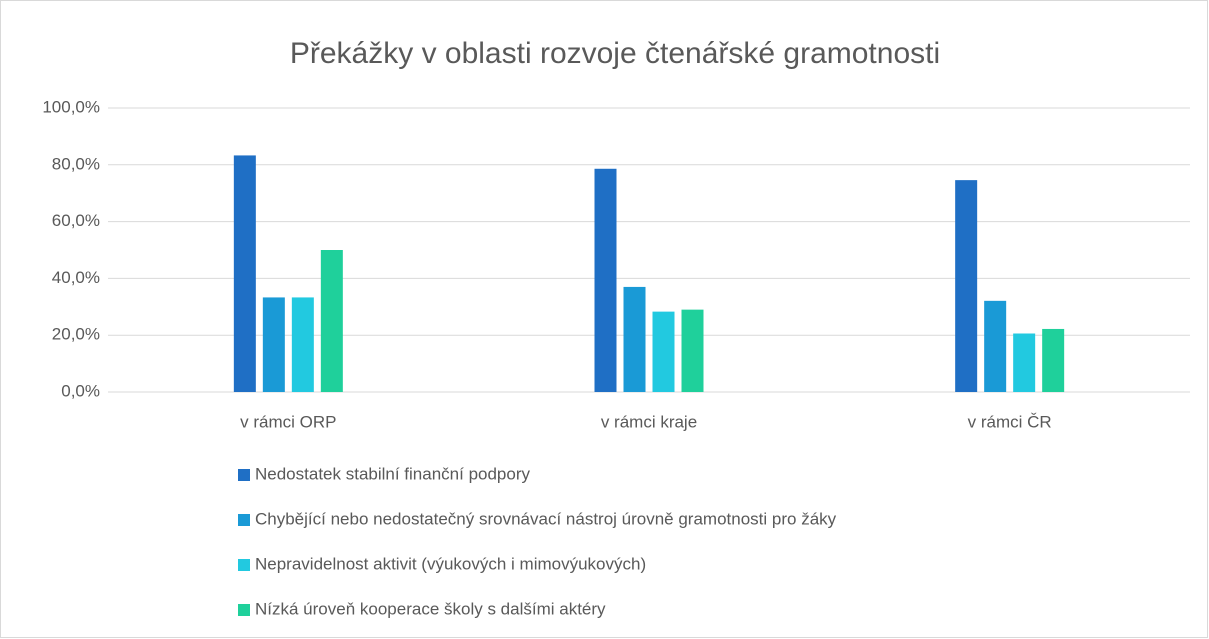  I want to click on y-tick-label: 20,0%, so click(76, 334).